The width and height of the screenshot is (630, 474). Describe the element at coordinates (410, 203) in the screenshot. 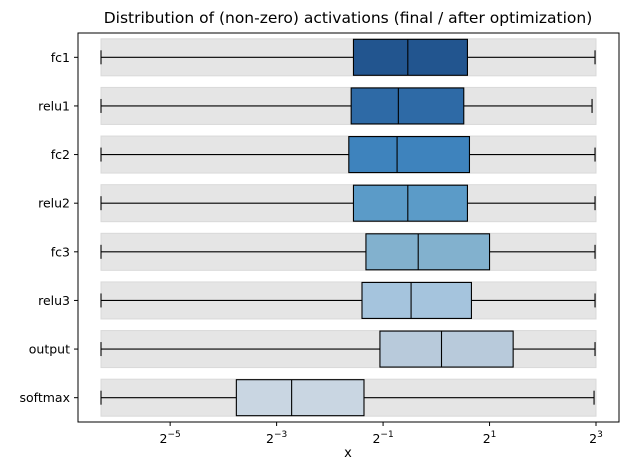

I see `iqr-box-relu2` at that location.